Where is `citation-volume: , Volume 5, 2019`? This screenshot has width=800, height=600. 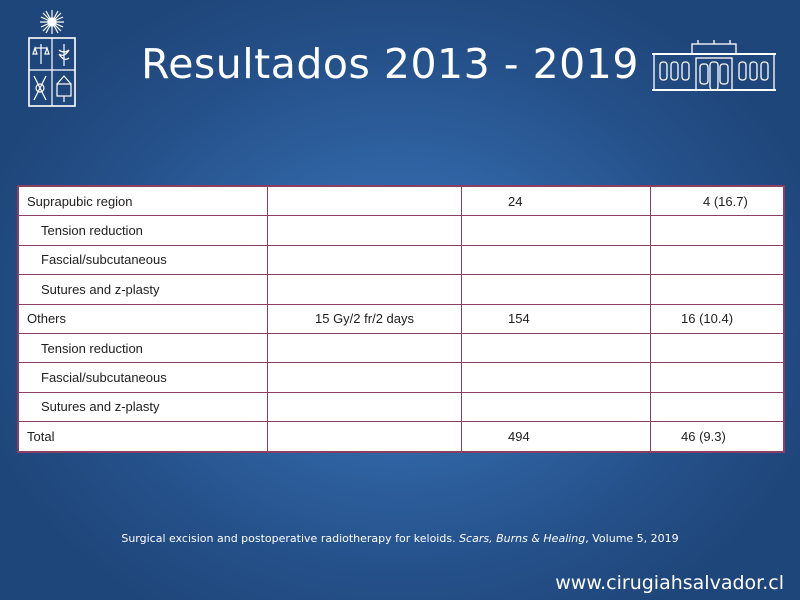 citation-volume: , Volume 5, 2019 is located at coordinates (632, 538).